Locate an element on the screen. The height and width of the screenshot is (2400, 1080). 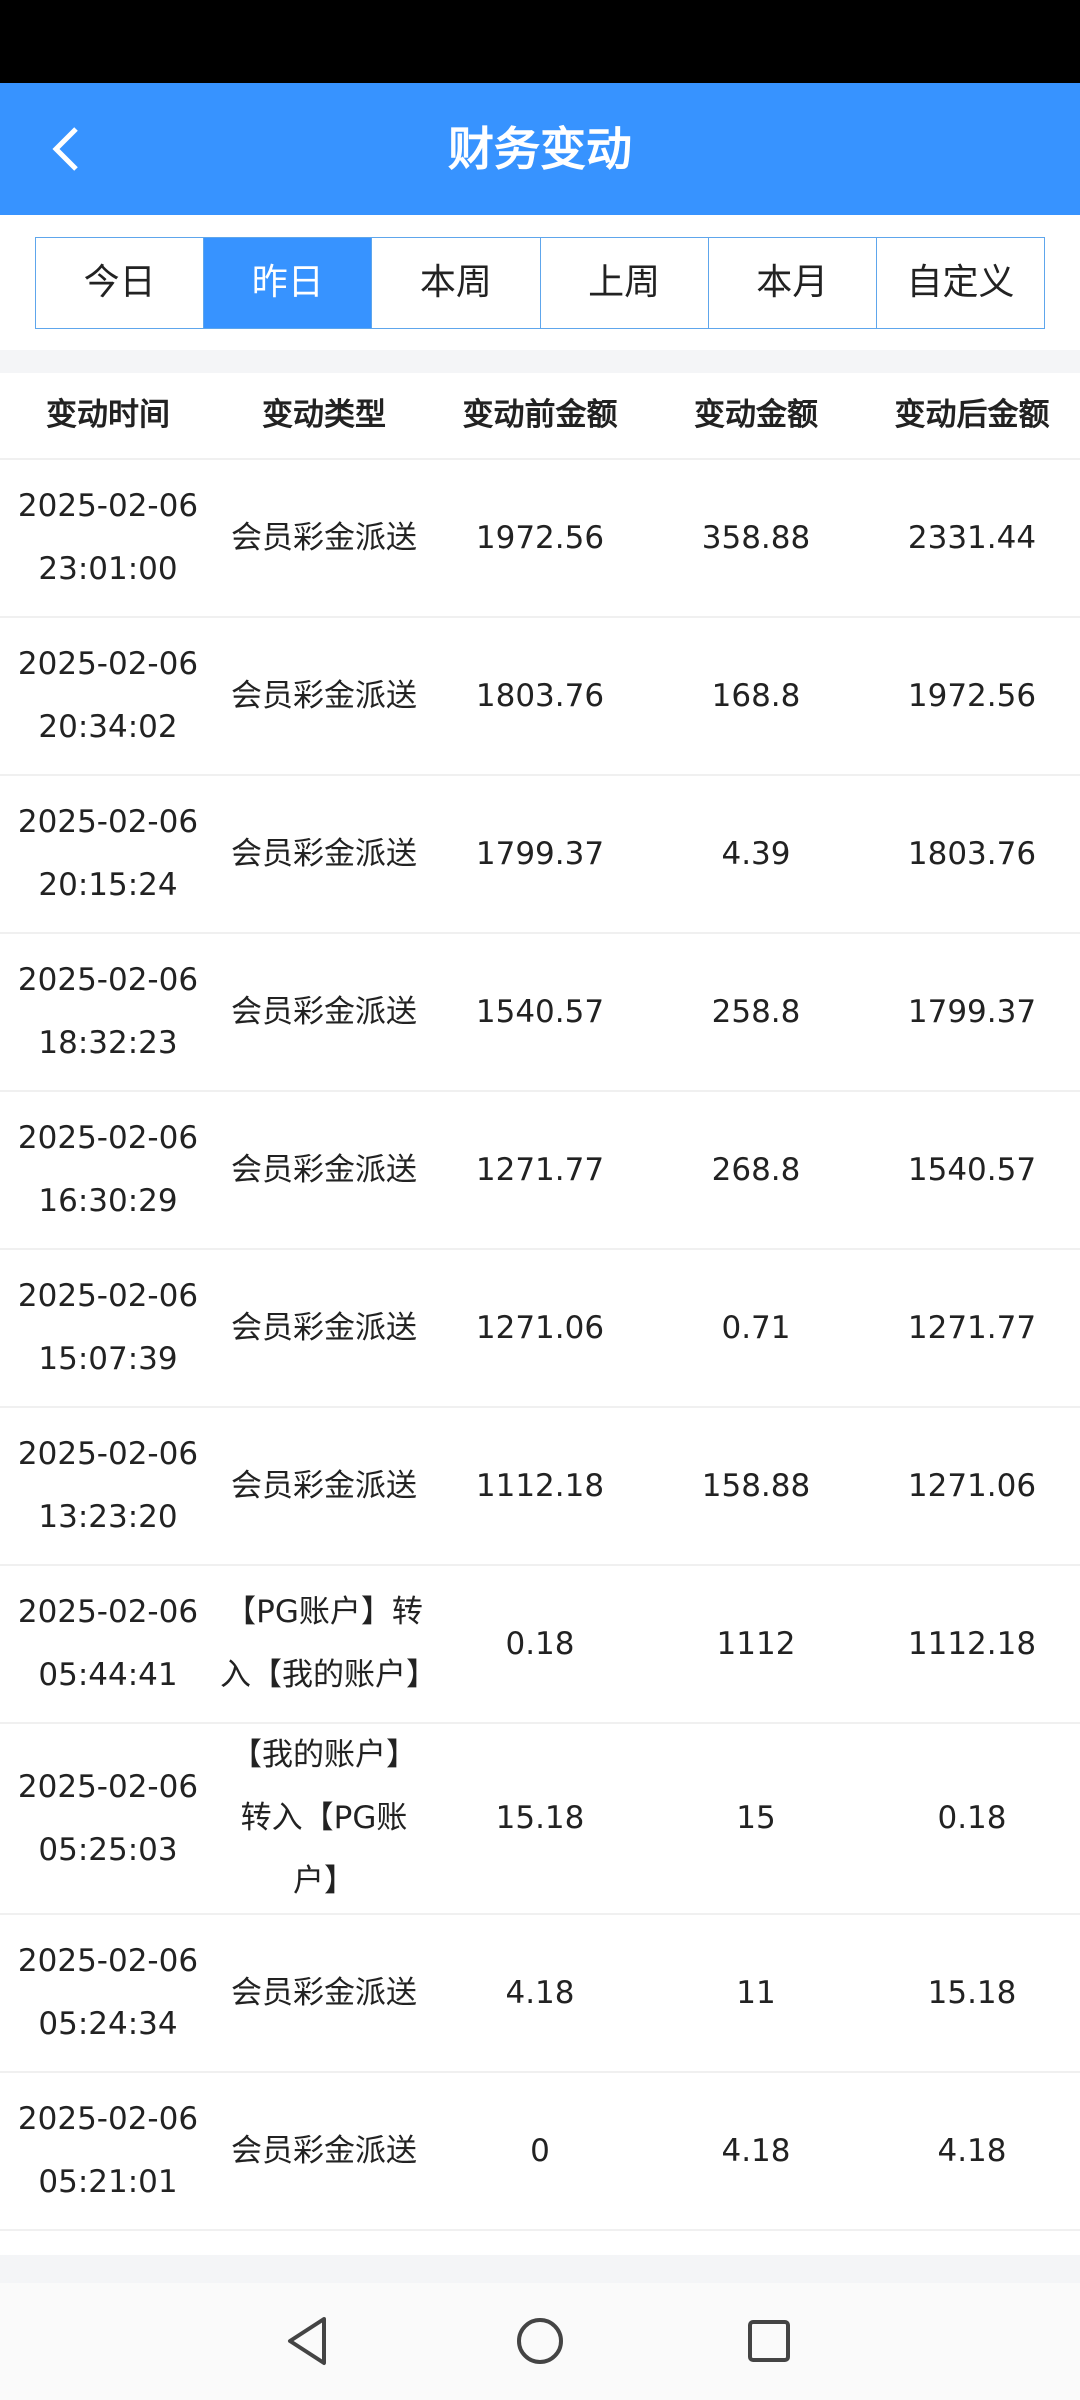
column-header-before: 变动前金额 is located at coordinates (540, 415).